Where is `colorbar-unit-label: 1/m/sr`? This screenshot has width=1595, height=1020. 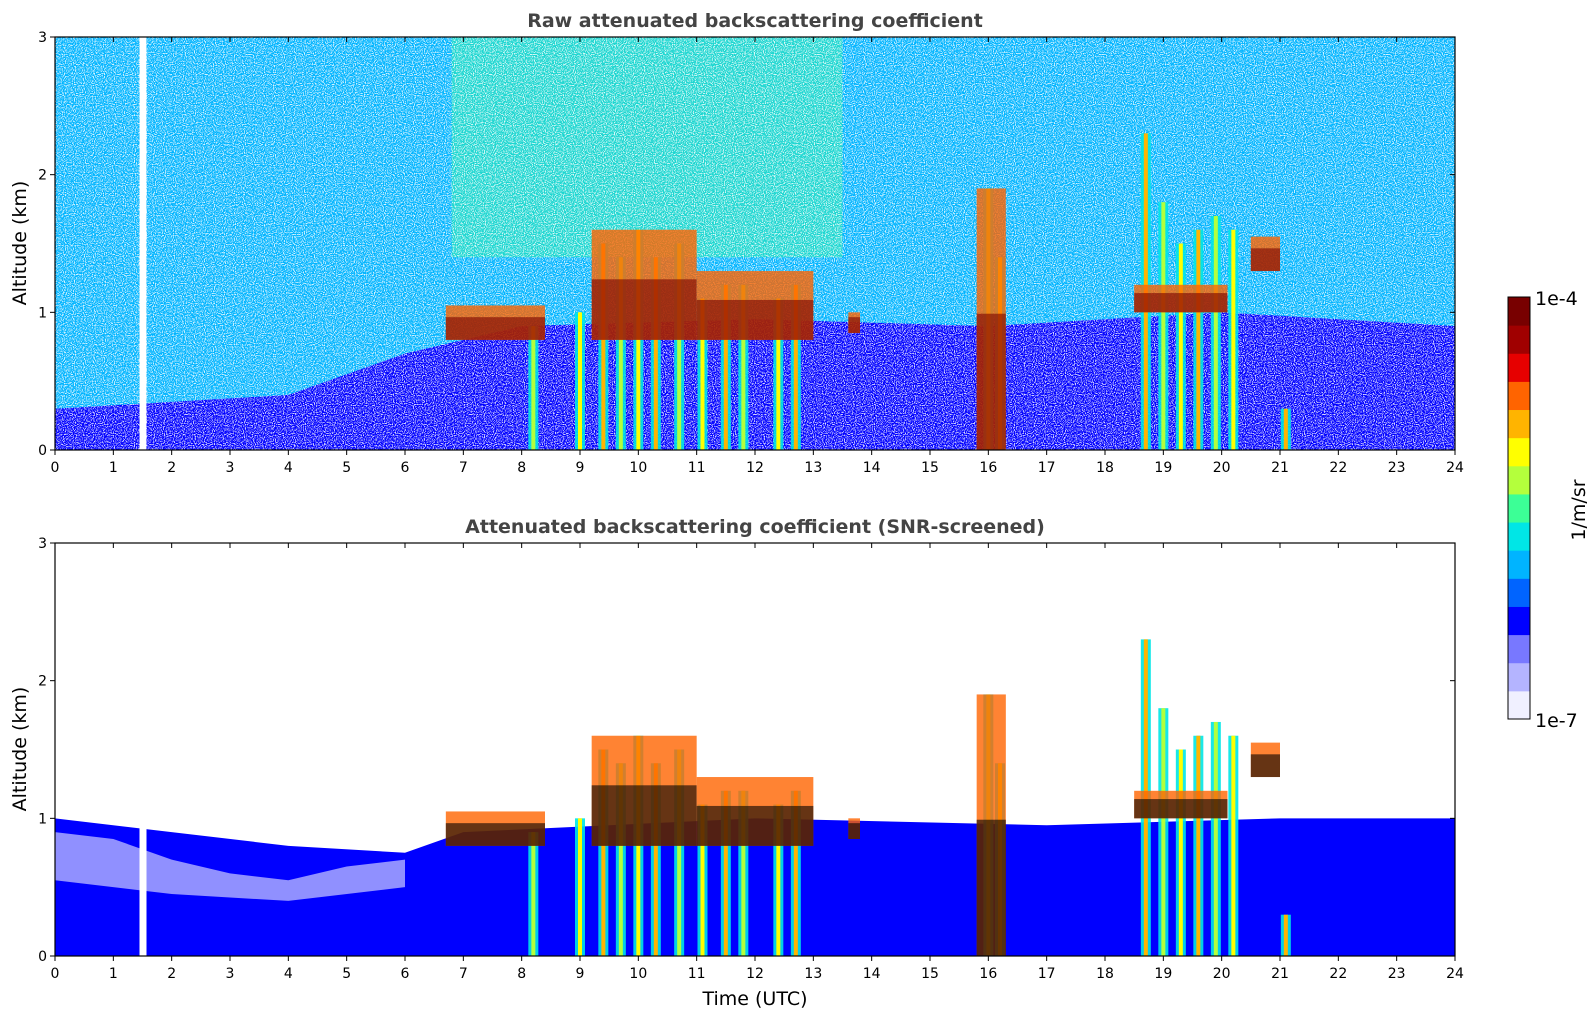
colorbar-unit-label: 1/m/sr is located at coordinates (1579, 509).